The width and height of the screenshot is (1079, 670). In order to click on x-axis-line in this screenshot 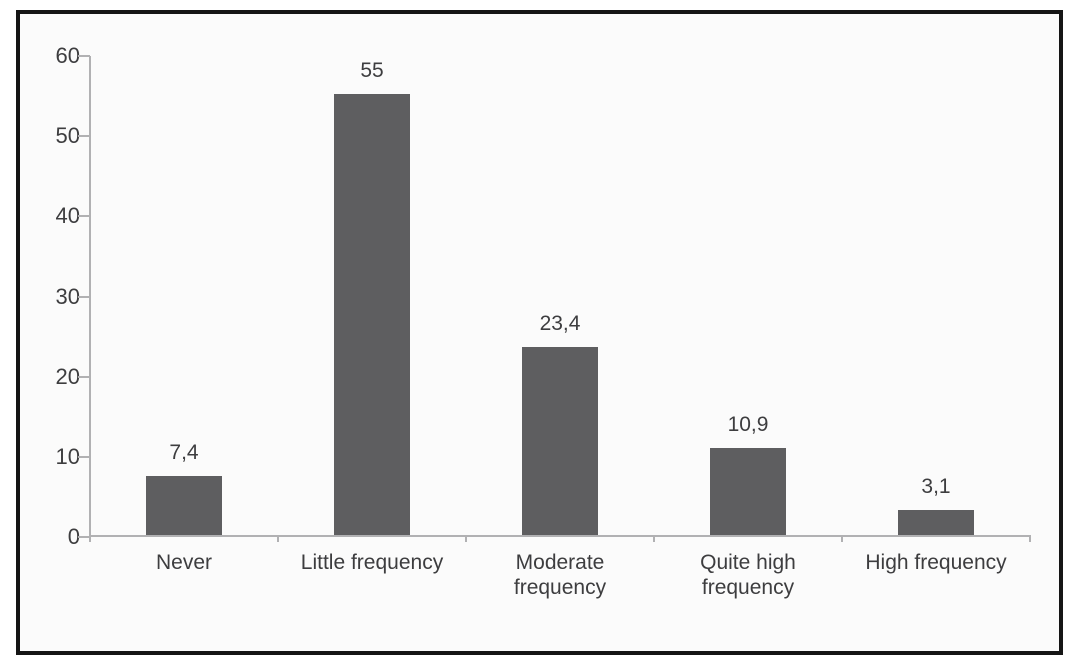, I will do `click(560, 536)`.